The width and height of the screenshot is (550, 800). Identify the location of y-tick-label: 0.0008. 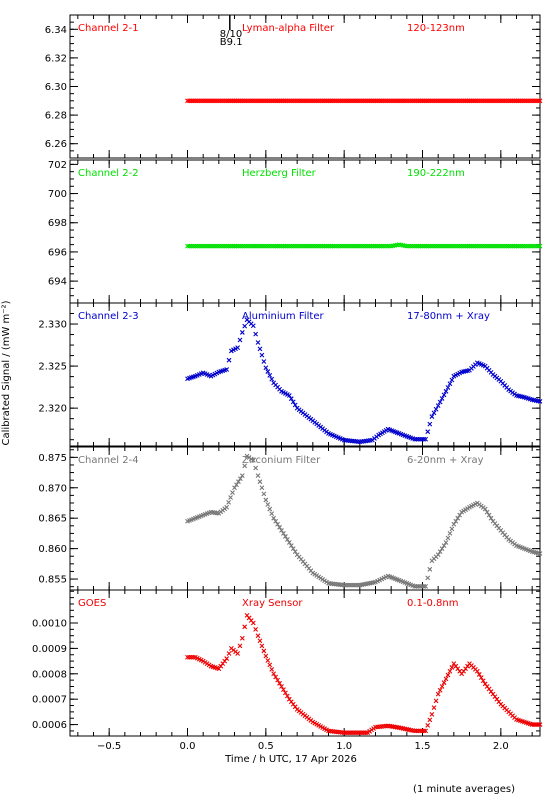
(49, 674).